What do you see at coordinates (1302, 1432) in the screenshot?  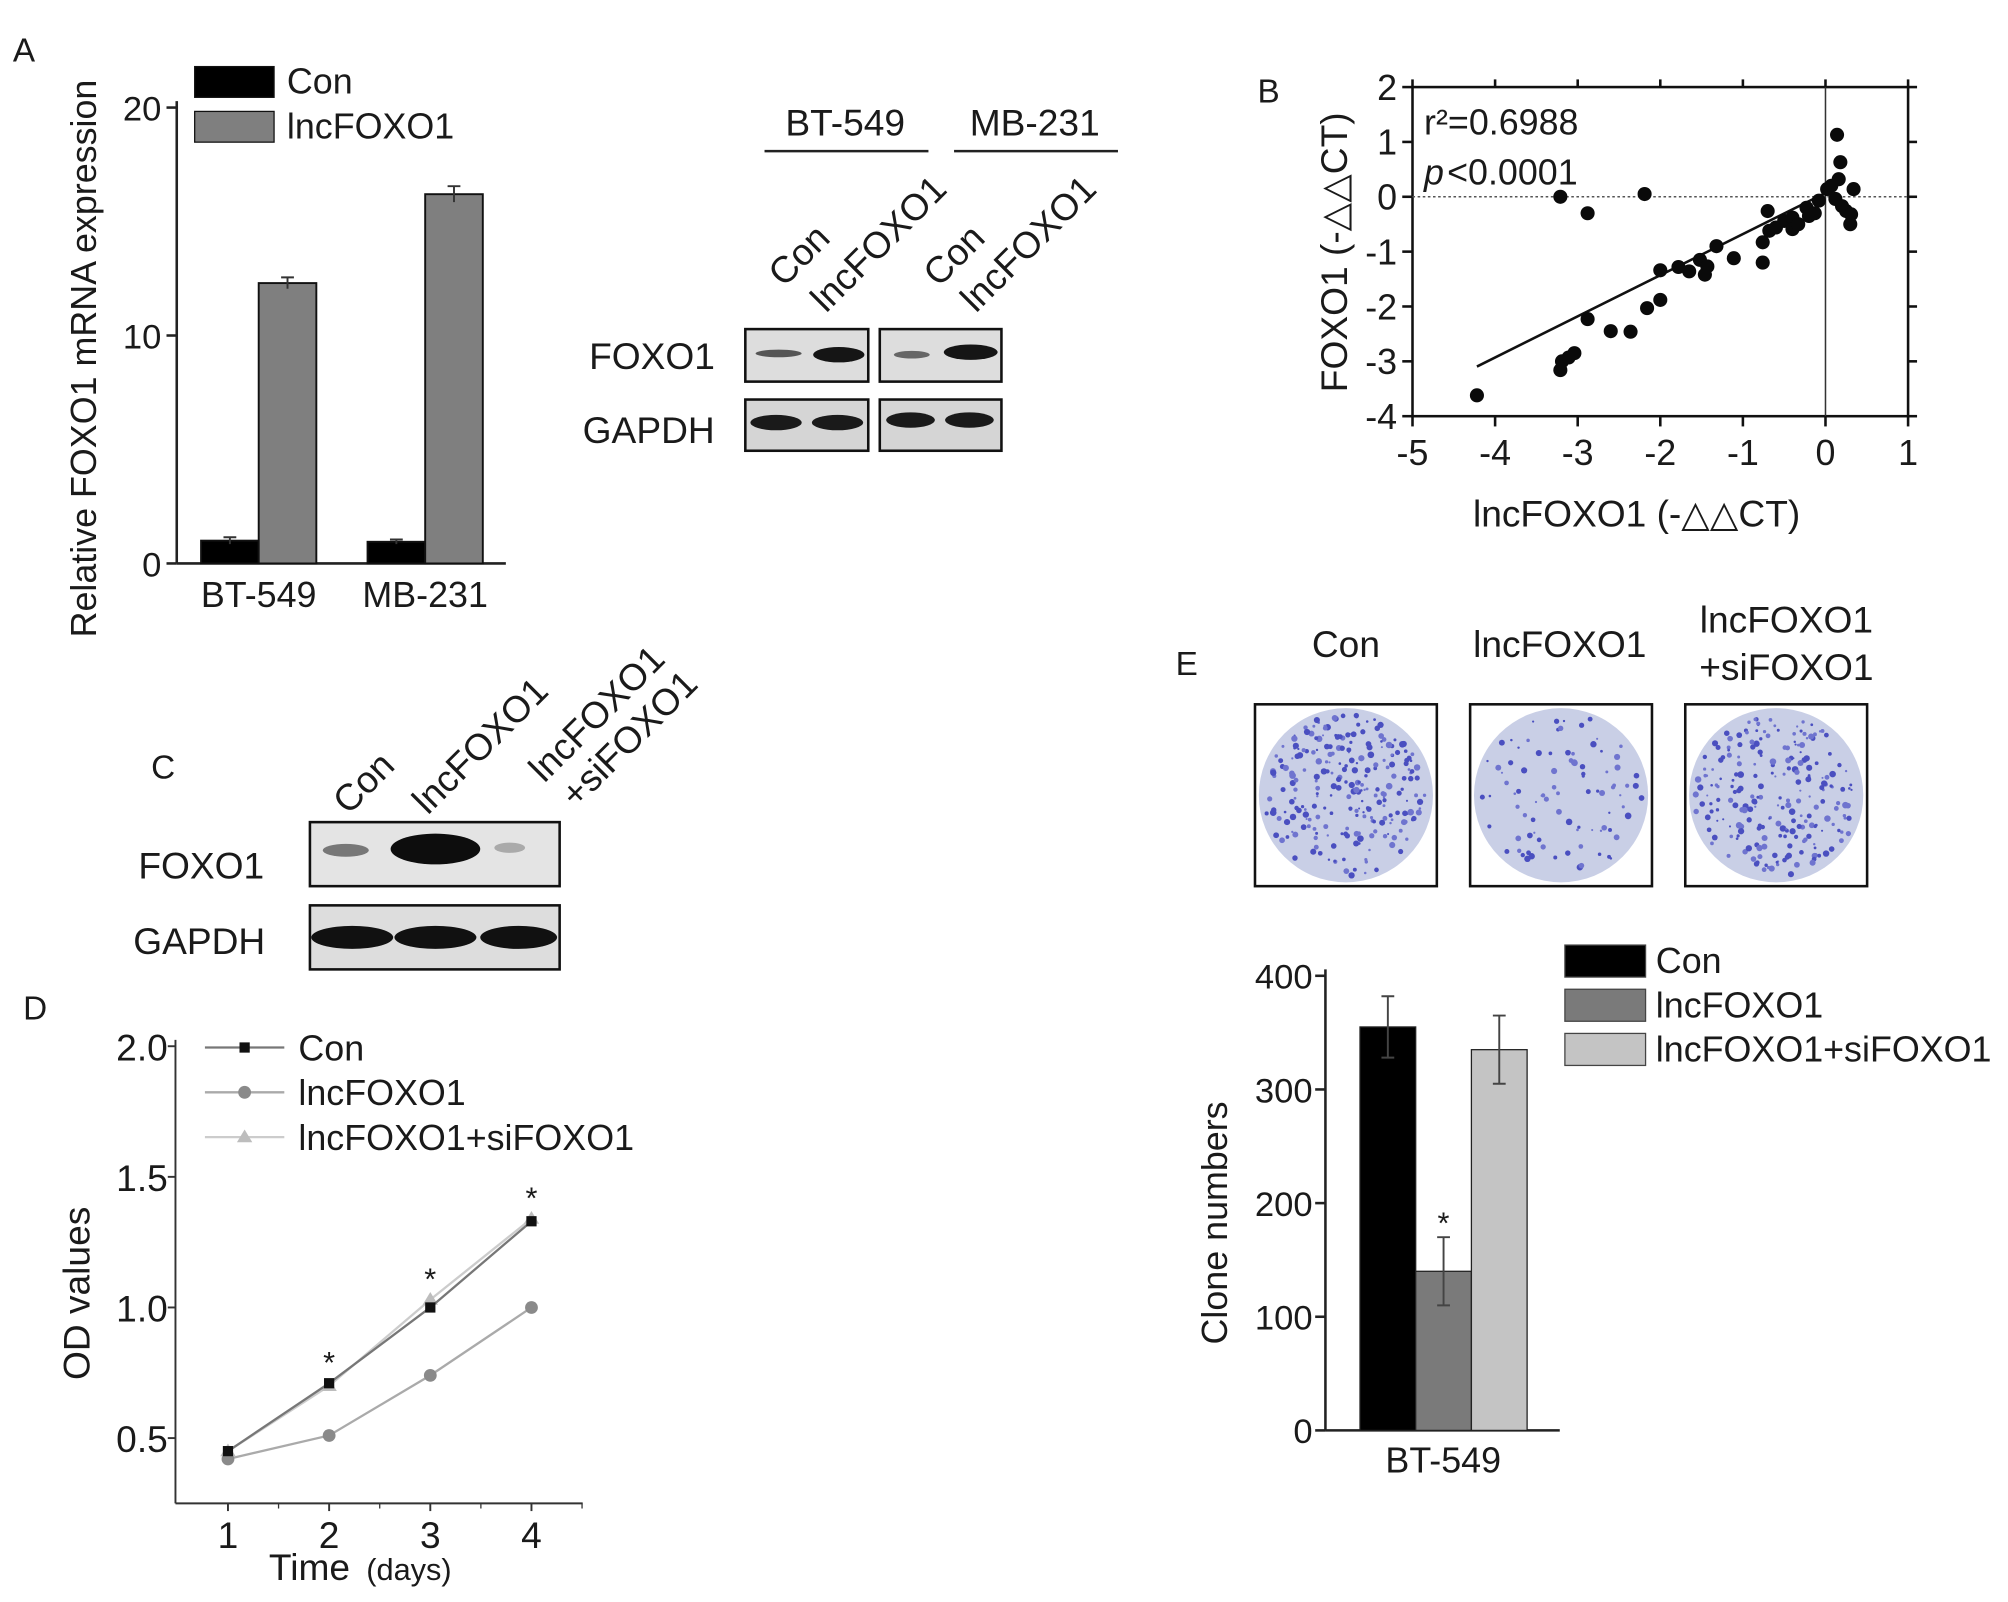 I see `y-tick-label: 0` at bounding box center [1302, 1432].